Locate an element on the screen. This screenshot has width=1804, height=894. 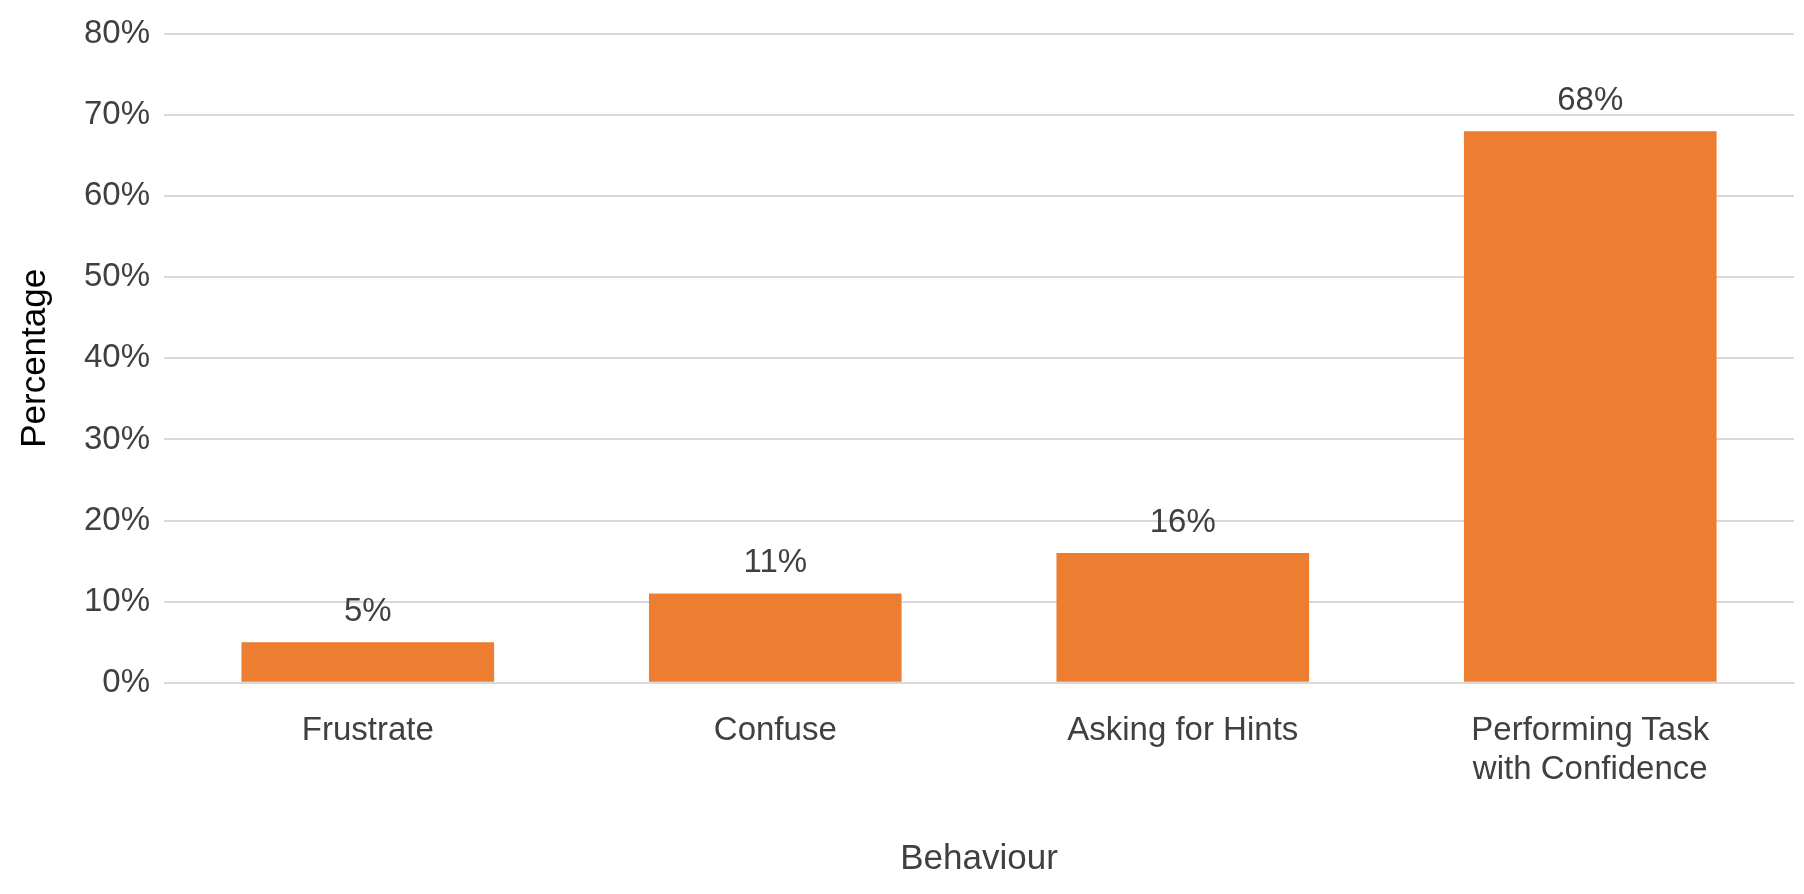
y-tick-label: 20% is located at coordinates (117, 518).